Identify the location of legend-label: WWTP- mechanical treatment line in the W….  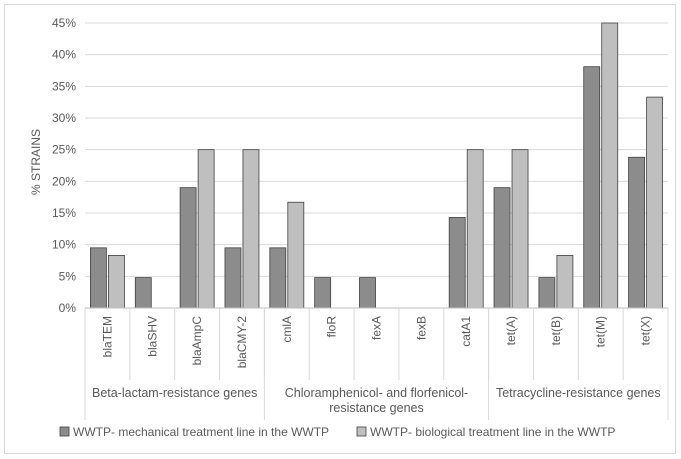
(201, 432).